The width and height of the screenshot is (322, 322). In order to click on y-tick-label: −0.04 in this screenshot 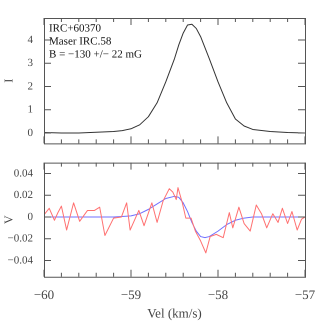, I will do `click(21, 260)`.